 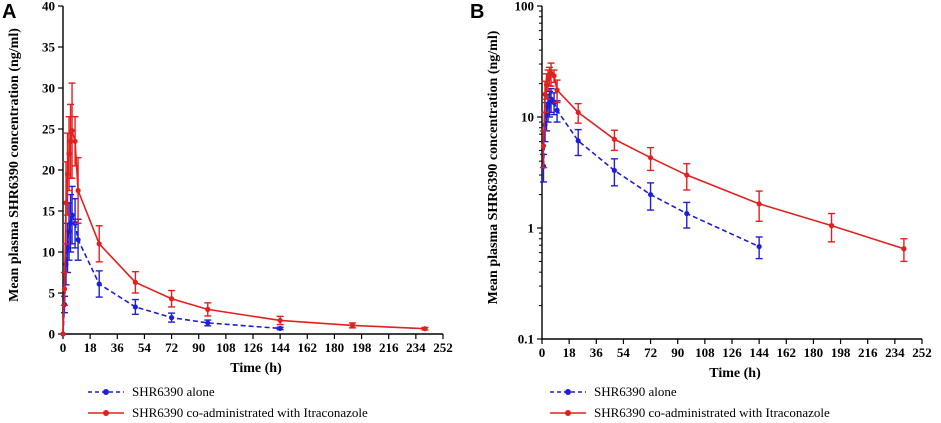 I want to click on y-tick-label: 15, so click(x=49, y=211).